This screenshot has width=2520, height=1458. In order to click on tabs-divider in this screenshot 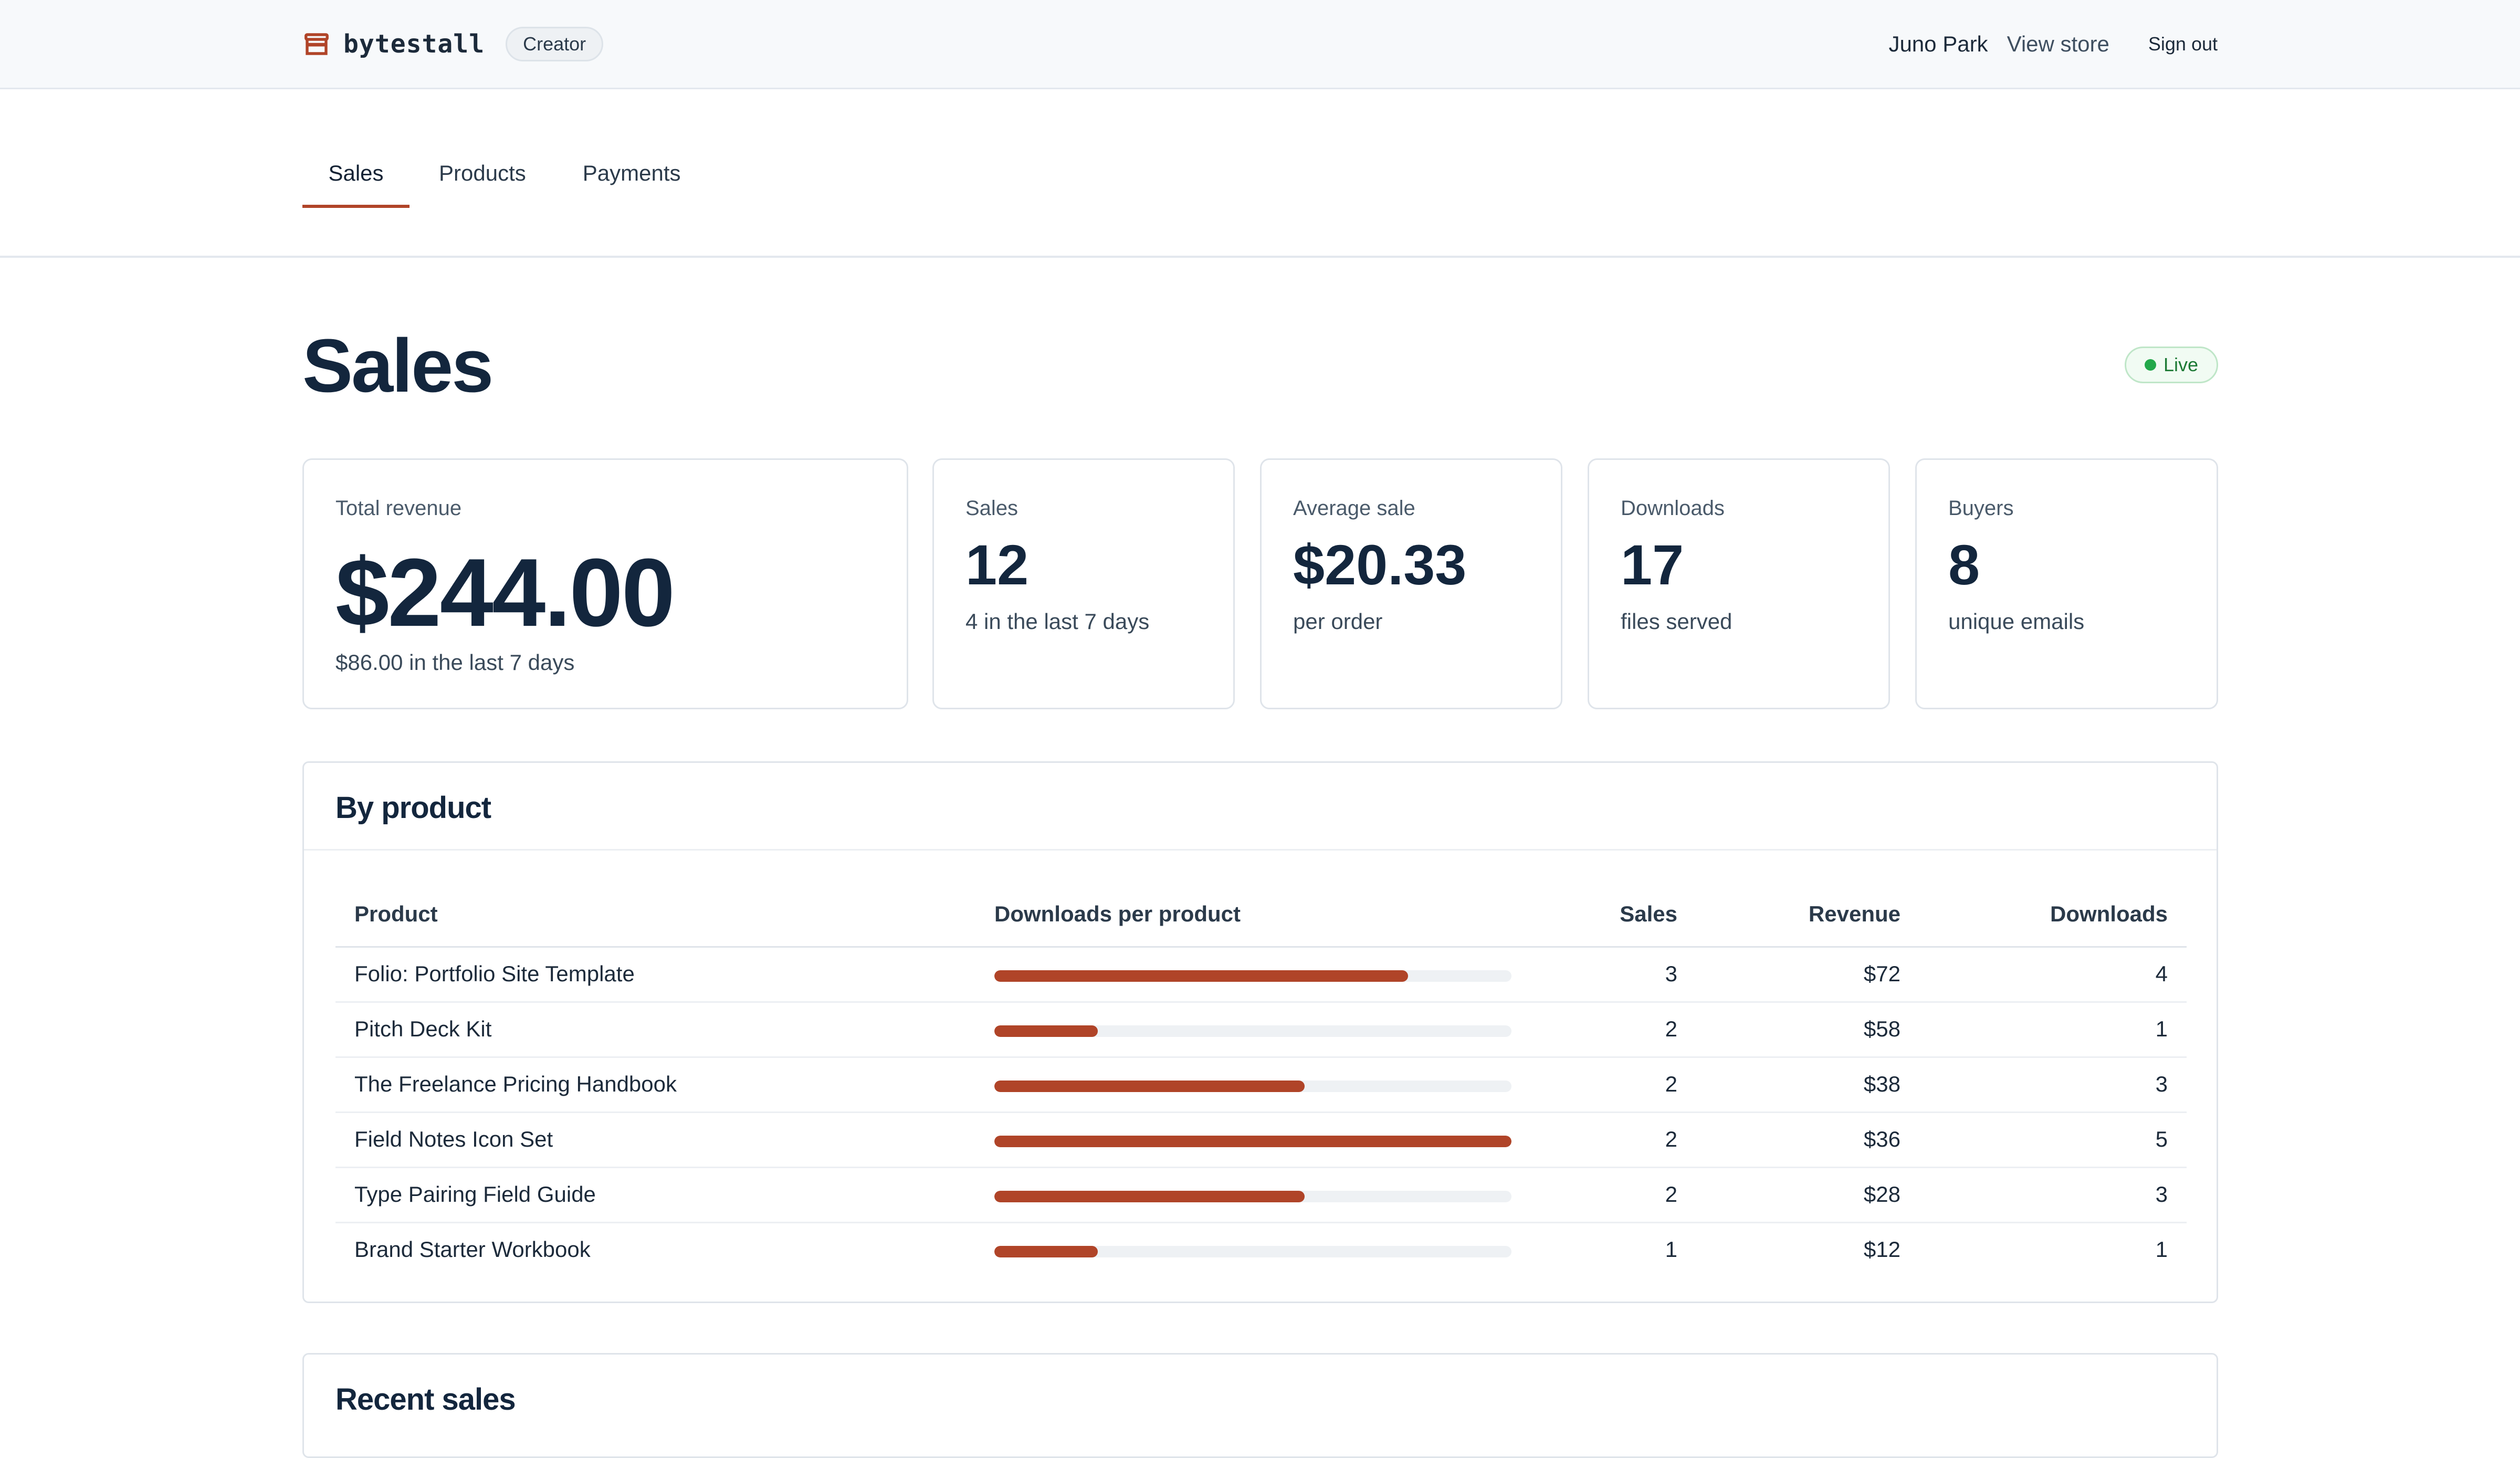, I will do `click(1260, 257)`.